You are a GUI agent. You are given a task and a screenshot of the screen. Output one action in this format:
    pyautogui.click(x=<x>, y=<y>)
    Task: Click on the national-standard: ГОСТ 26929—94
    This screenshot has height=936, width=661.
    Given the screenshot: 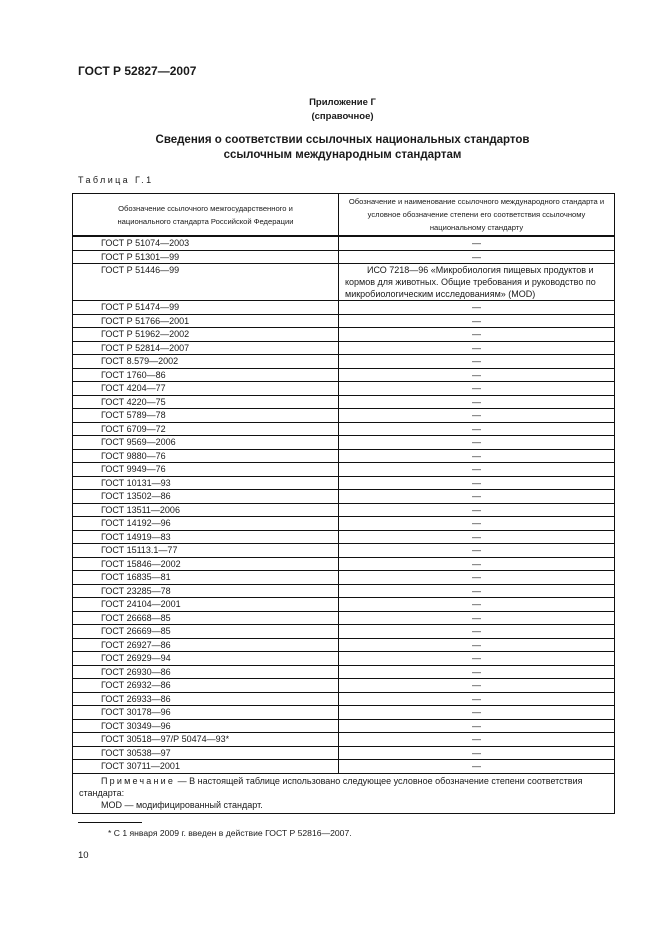 What is the action you would take?
    pyautogui.click(x=205, y=658)
    